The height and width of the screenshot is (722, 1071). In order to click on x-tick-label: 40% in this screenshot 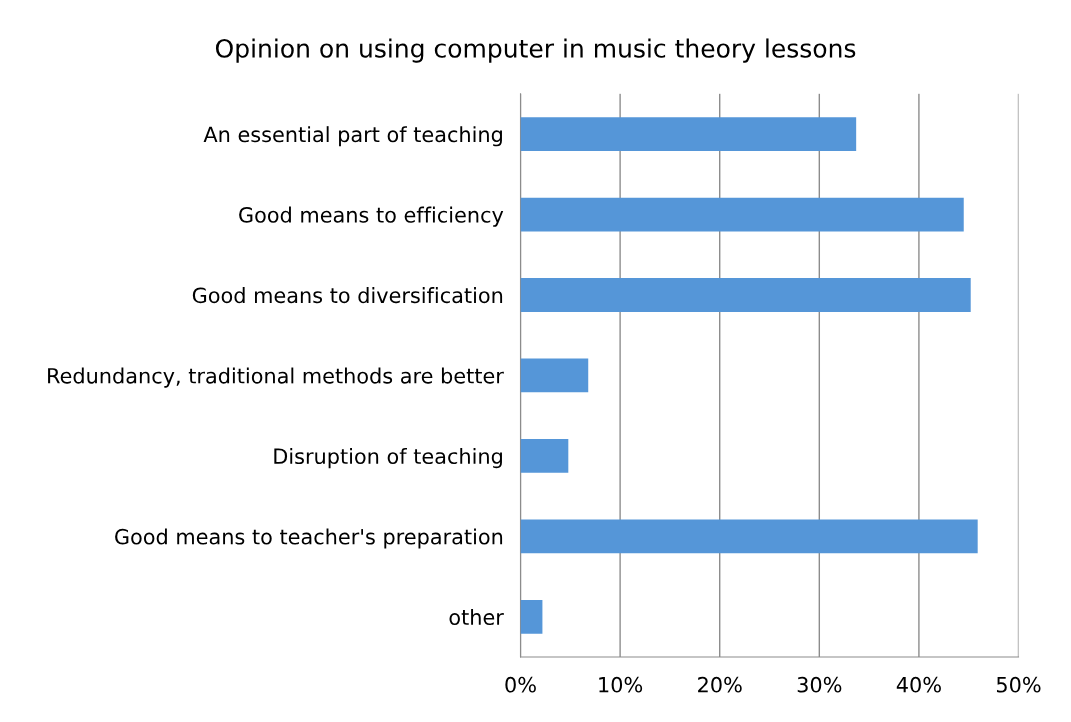, I will do `click(918, 684)`.